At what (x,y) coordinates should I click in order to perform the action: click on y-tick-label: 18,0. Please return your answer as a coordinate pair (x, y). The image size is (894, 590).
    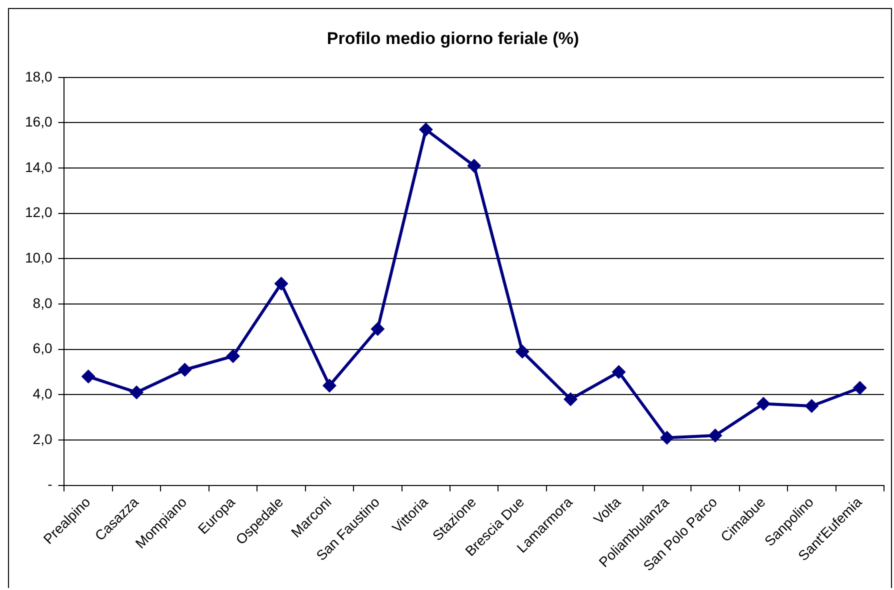
    Looking at the image, I should click on (38, 76).